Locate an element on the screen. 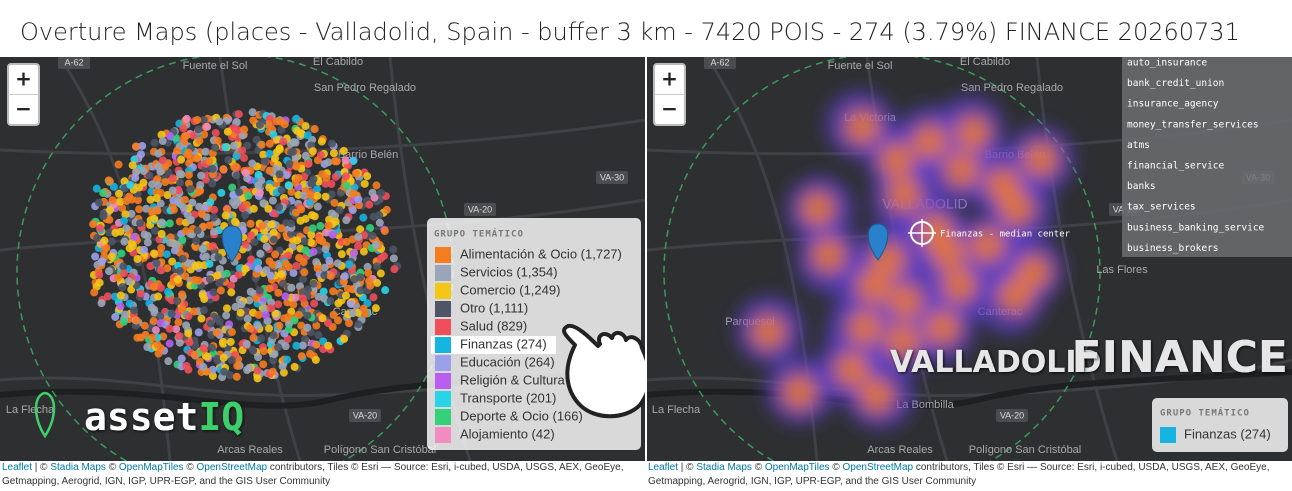 The width and height of the screenshot is (1292, 491). road-label: VA-30 is located at coordinates (612, 177).